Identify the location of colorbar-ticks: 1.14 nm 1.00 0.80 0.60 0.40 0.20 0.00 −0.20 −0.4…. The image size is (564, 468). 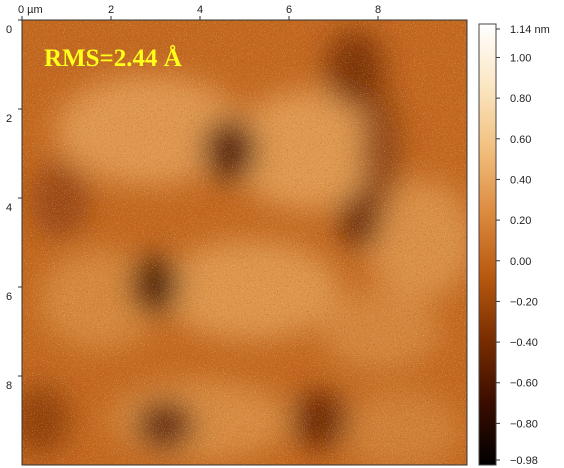
(523, 245).